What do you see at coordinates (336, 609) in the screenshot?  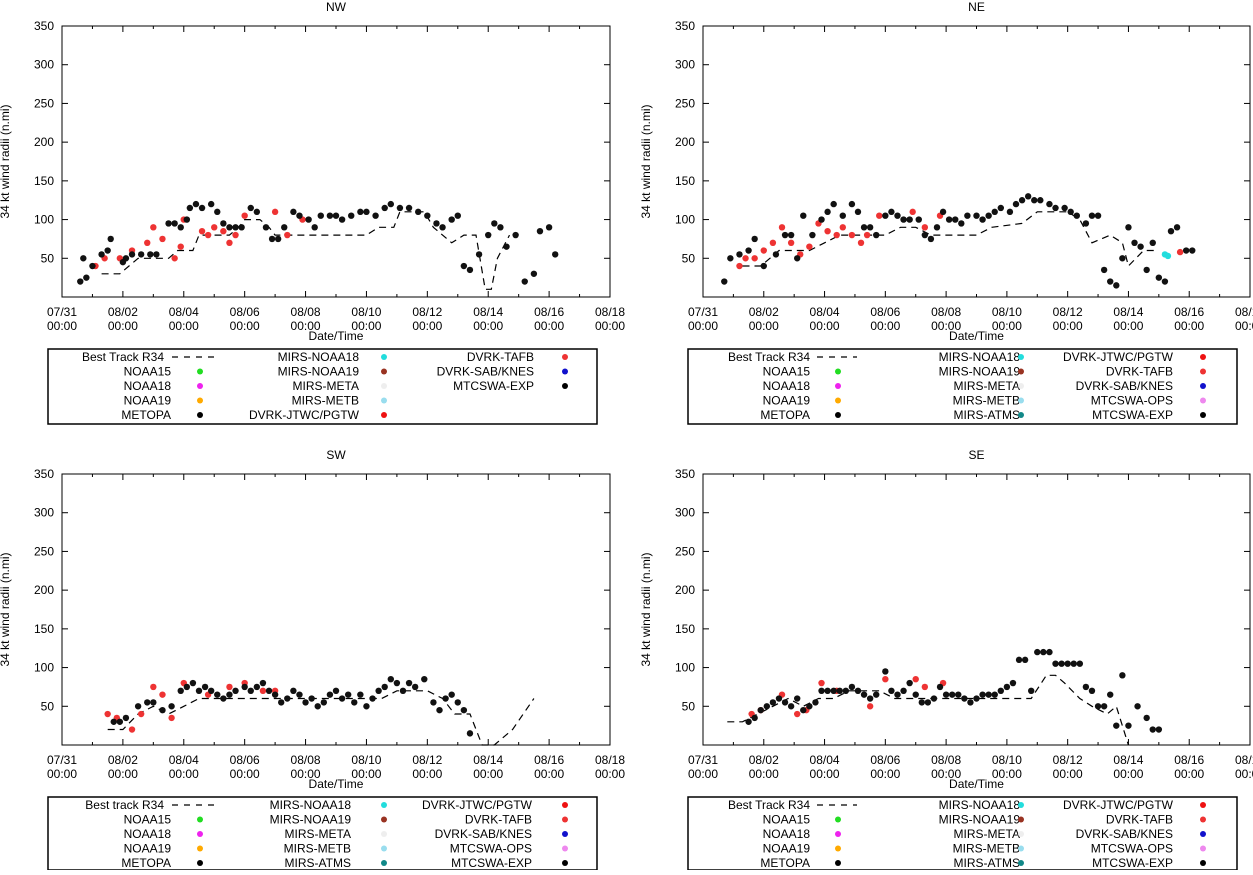 I see `plot-frame` at bounding box center [336, 609].